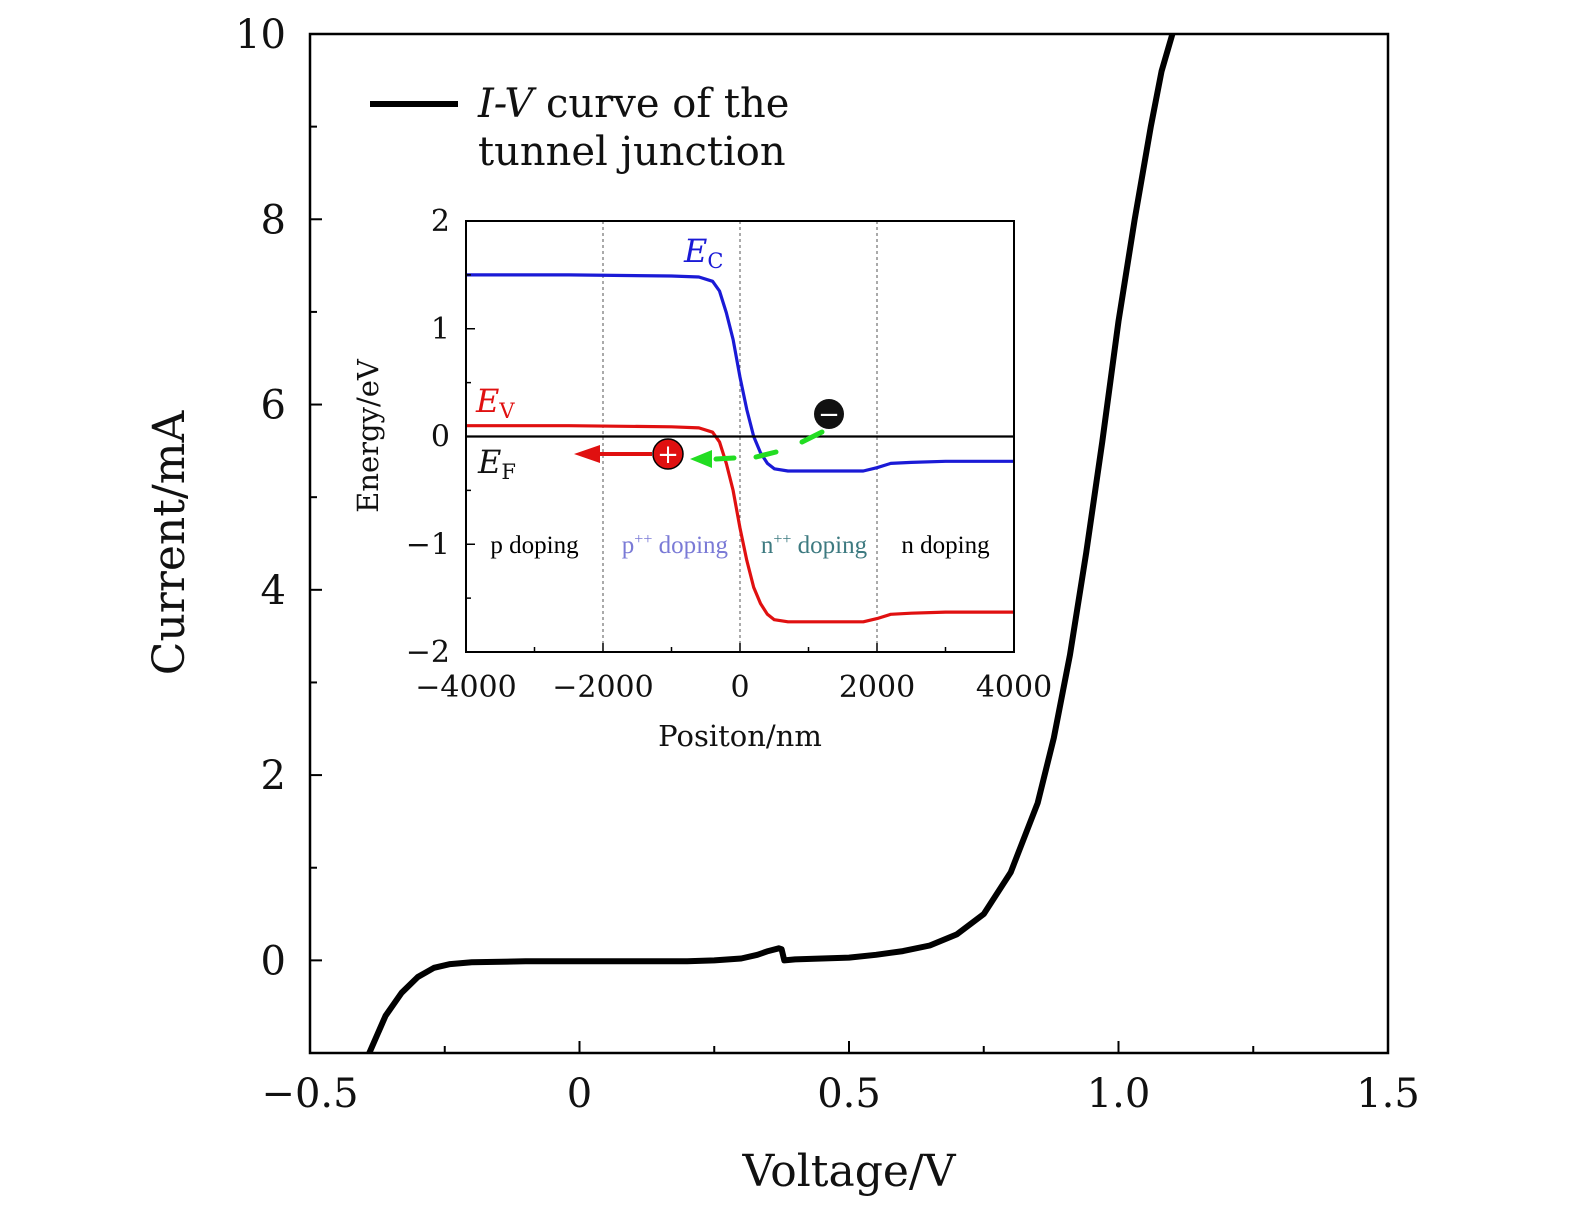  What do you see at coordinates (273, 220) in the screenshot?
I see `main-y-tick-label: 8` at bounding box center [273, 220].